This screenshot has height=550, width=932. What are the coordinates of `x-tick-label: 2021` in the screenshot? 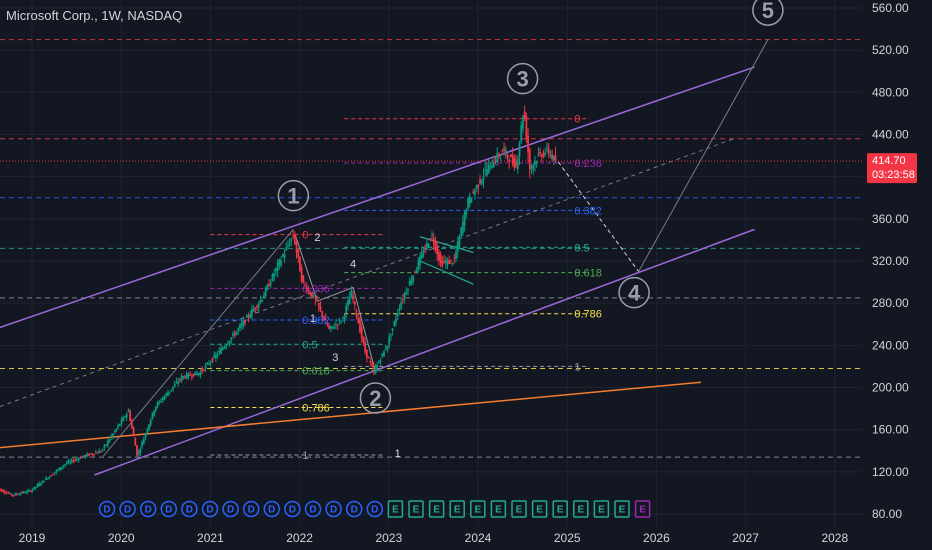 It's located at (210, 538).